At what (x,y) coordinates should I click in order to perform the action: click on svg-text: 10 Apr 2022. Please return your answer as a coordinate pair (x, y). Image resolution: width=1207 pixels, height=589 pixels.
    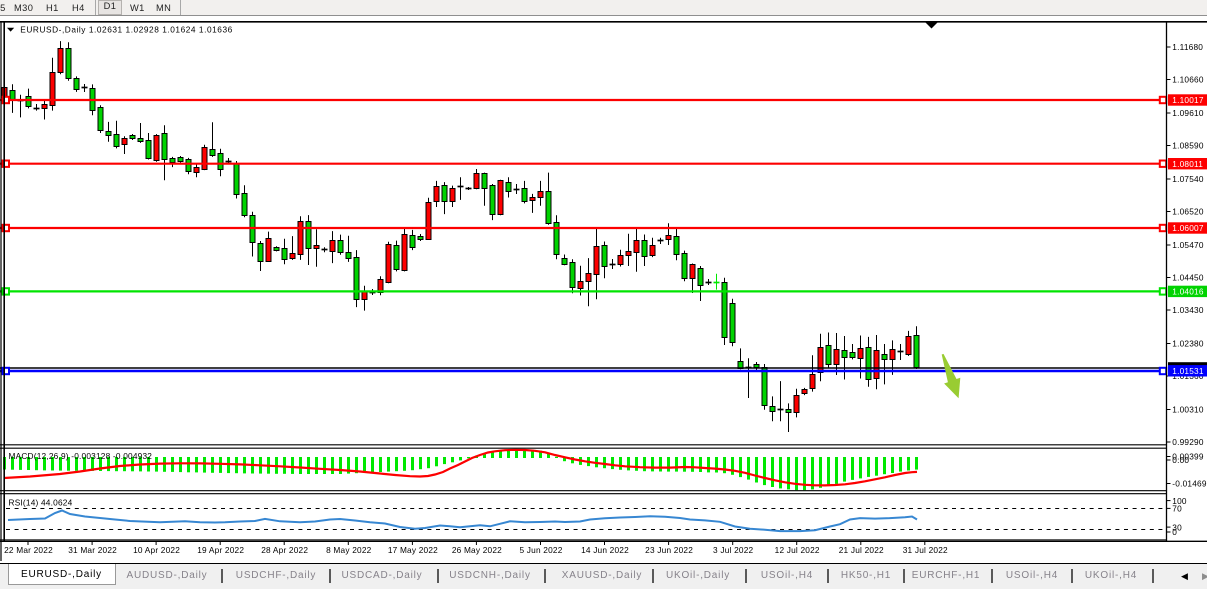
    Looking at the image, I should click on (156, 550).